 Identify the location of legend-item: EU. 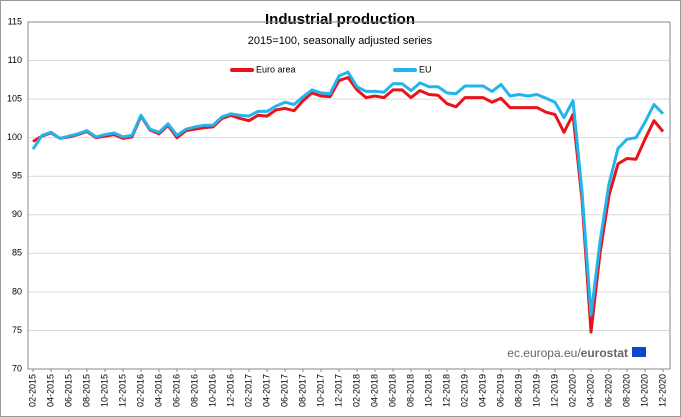
(412, 69).